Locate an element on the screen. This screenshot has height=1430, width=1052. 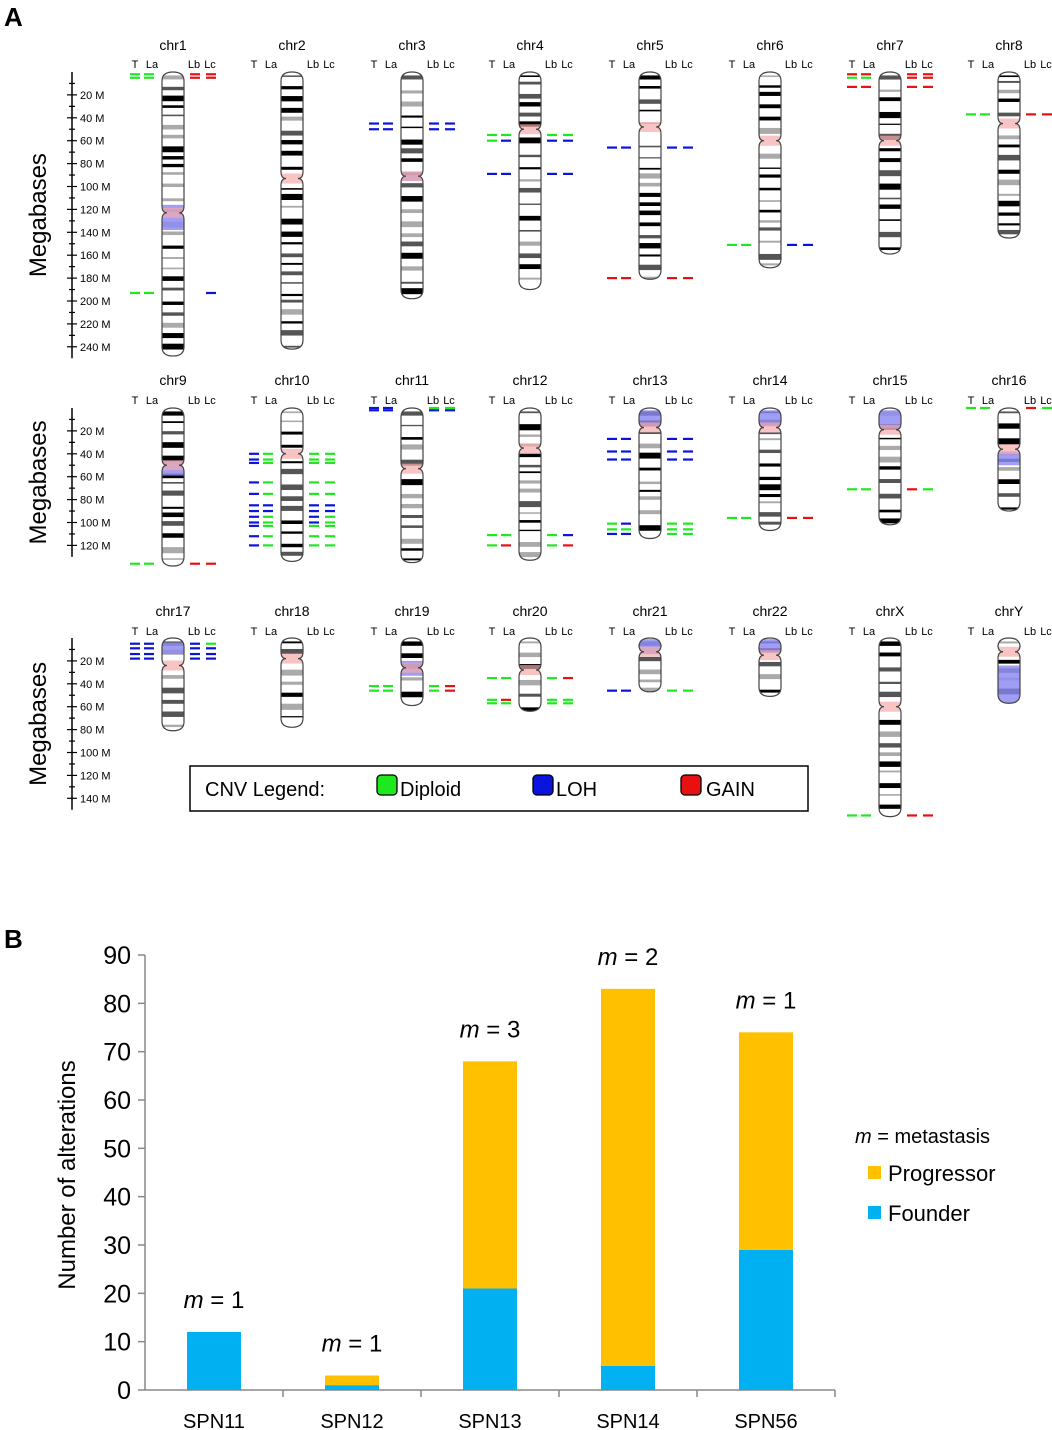
chromosome-chr8: chr8 T La Lb Lc is located at coordinates (1009, 138).